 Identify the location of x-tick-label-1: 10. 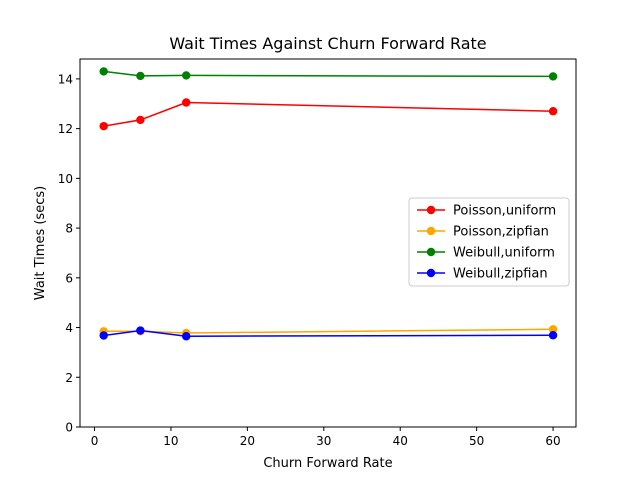
(170, 441).